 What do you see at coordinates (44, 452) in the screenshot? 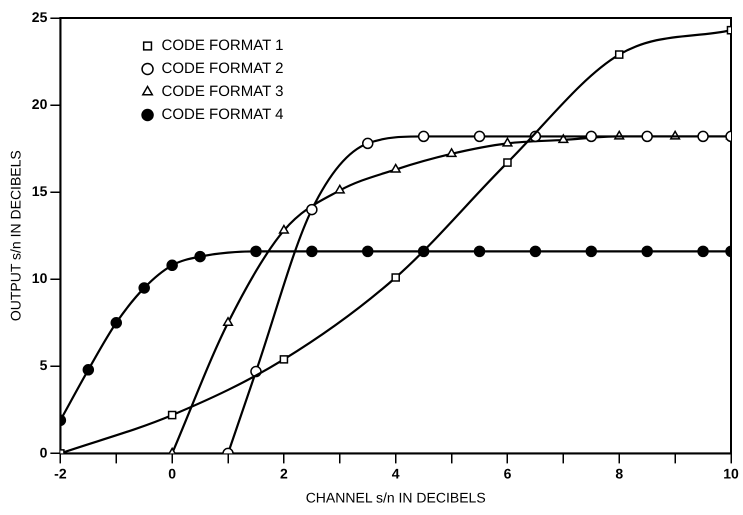
I see `y-tick-label: 0` at bounding box center [44, 452].